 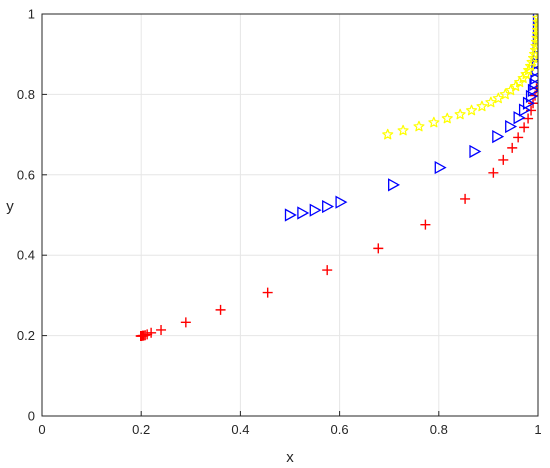 I want to click on x-tick-label: 0.4, so click(x=240, y=429).